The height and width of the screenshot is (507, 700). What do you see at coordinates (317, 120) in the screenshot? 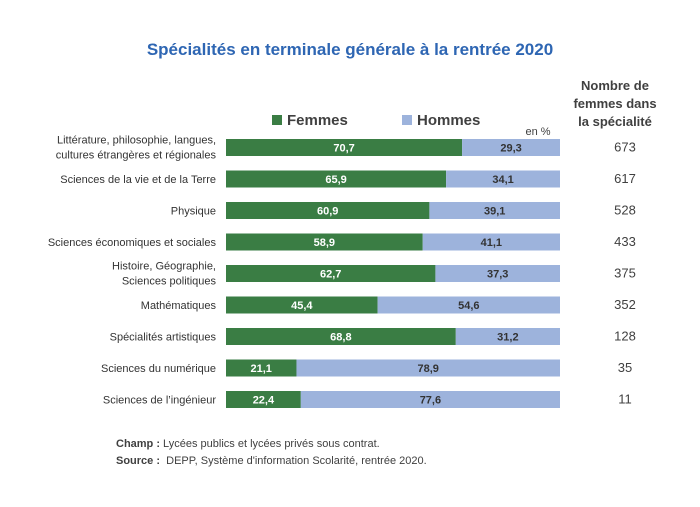
I see `legend-label-0: Femmes` at bounding box center [317, 120].